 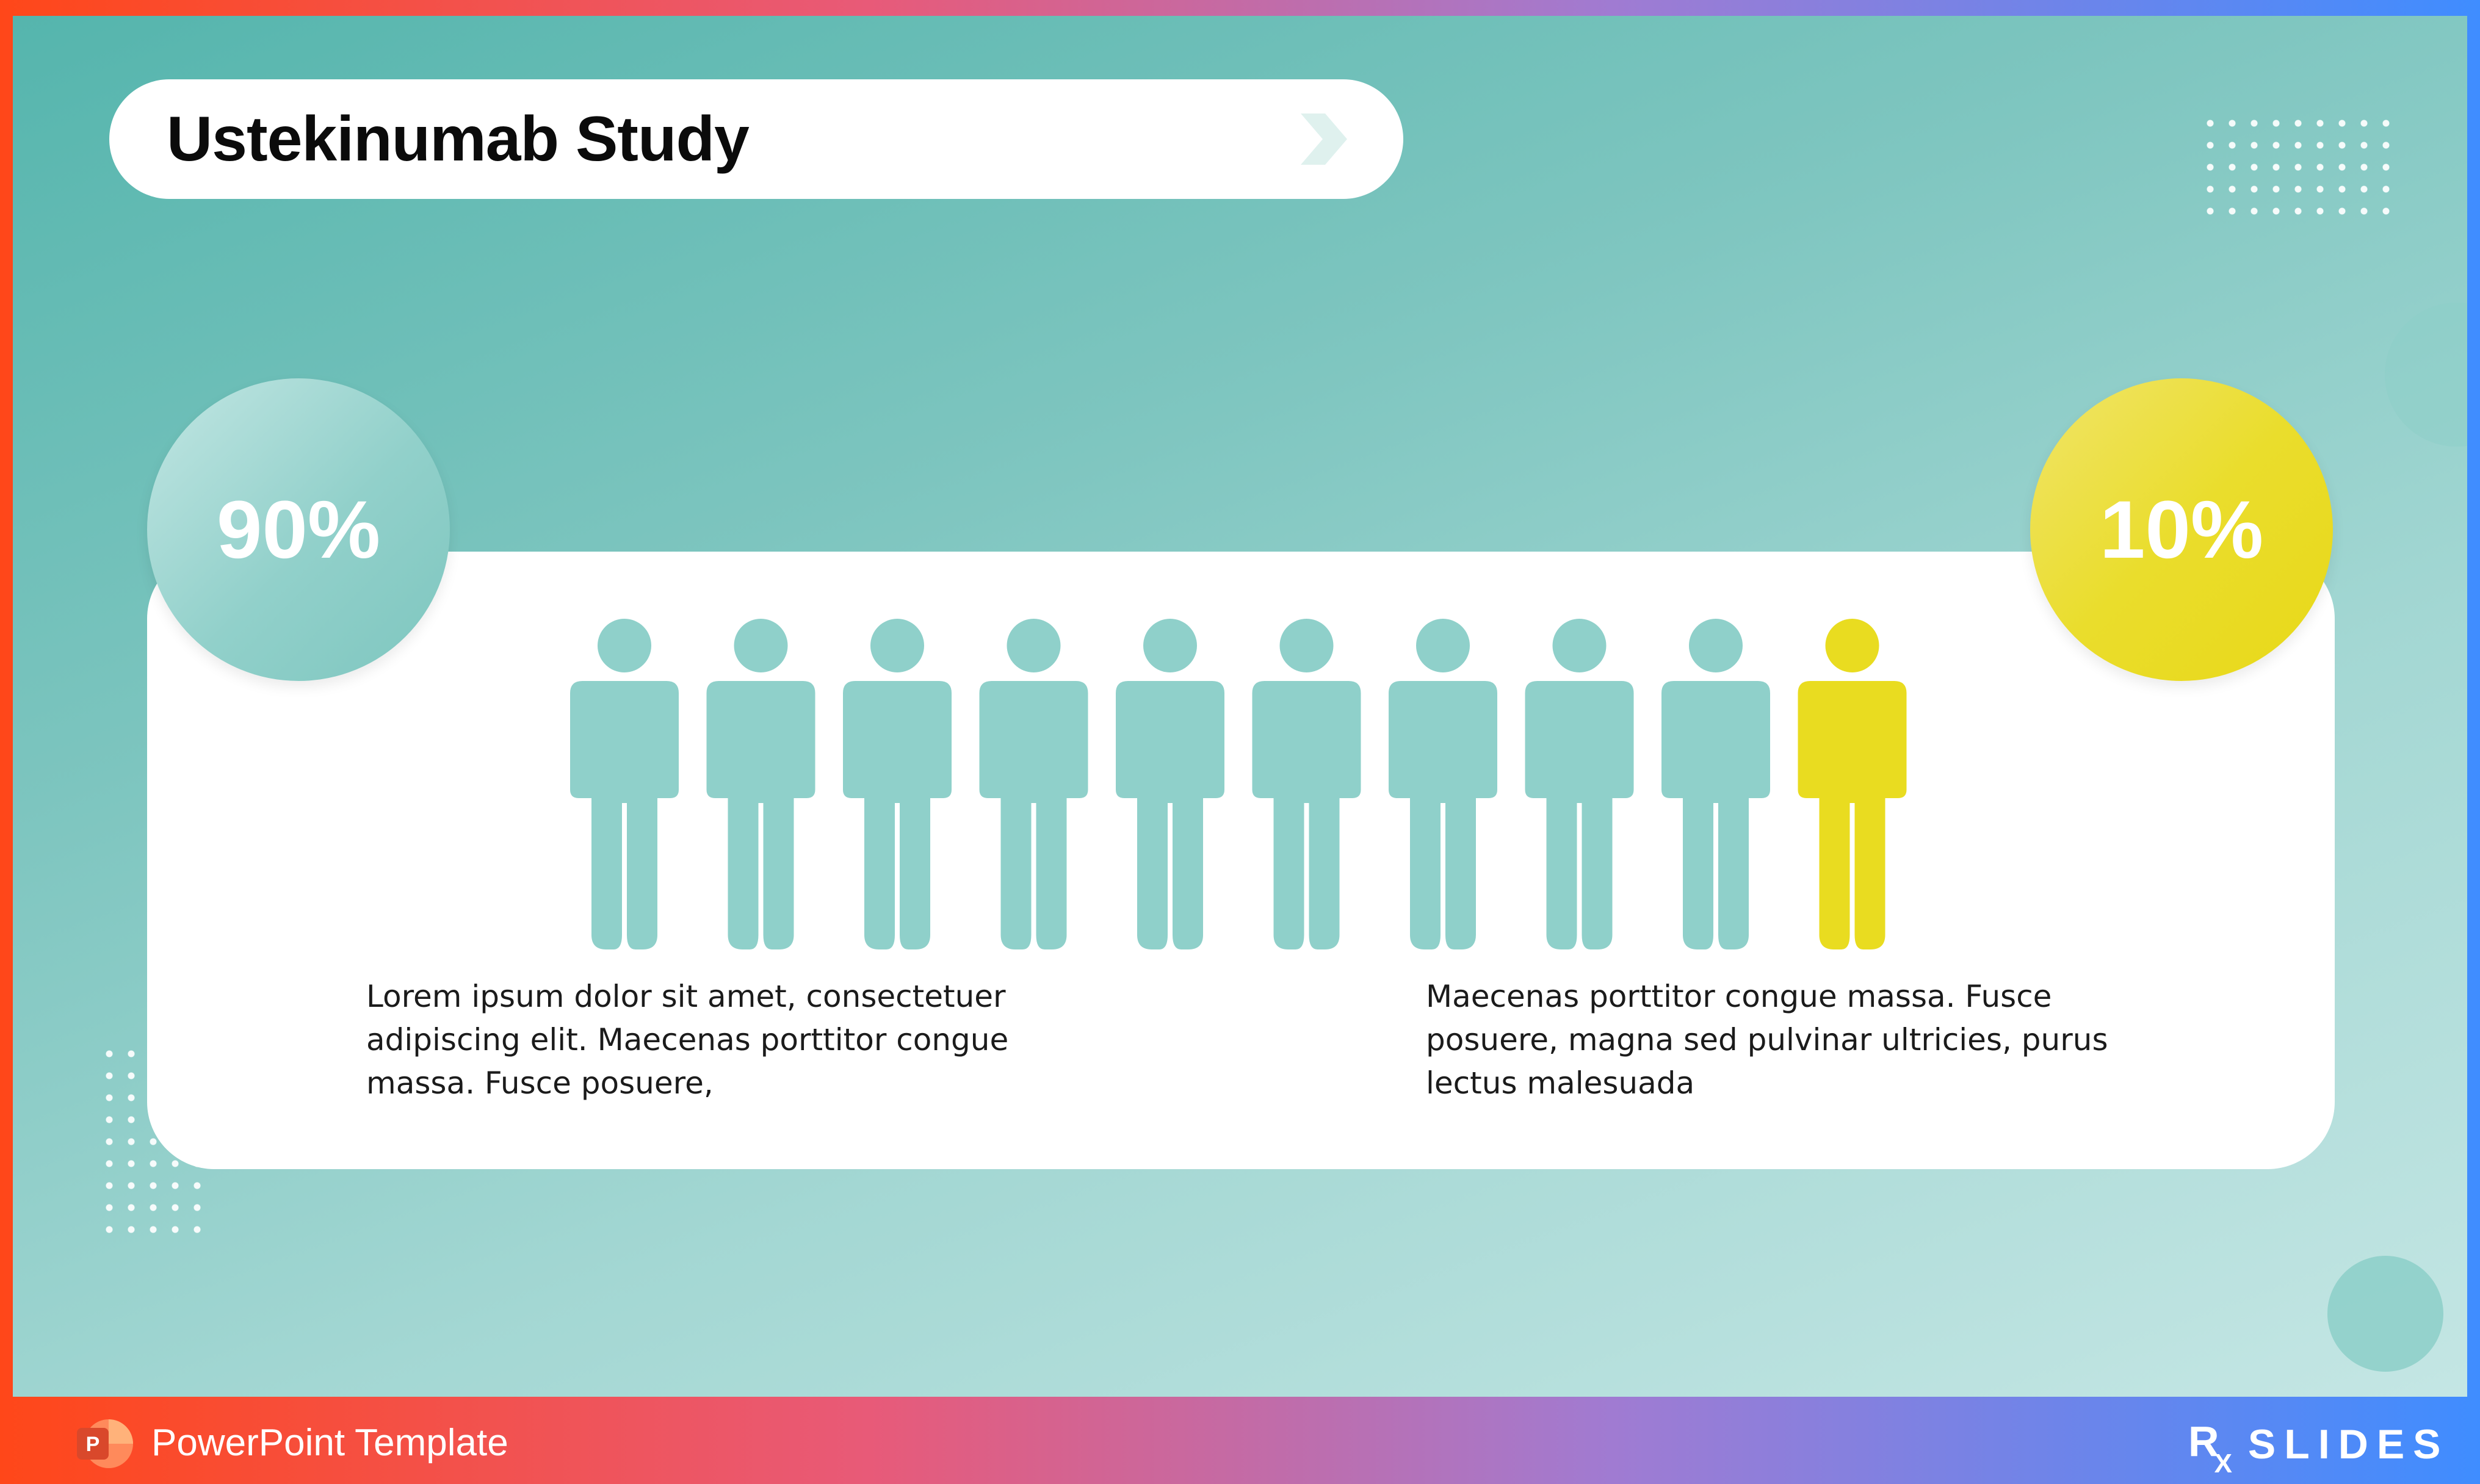 I want to click on percent-value: 90%, so click(x=298, y=529).